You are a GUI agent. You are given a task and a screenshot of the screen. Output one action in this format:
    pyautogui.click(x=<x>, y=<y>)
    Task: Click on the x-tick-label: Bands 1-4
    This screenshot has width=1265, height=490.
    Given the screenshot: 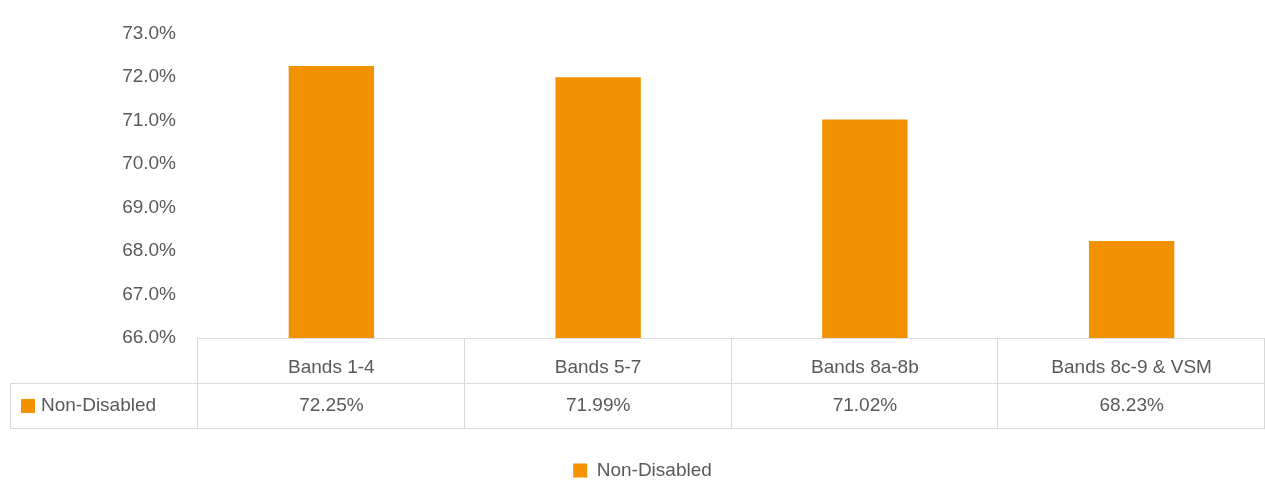 What is the action you would take?
    pyautogui.click(x=332, y=366)
    